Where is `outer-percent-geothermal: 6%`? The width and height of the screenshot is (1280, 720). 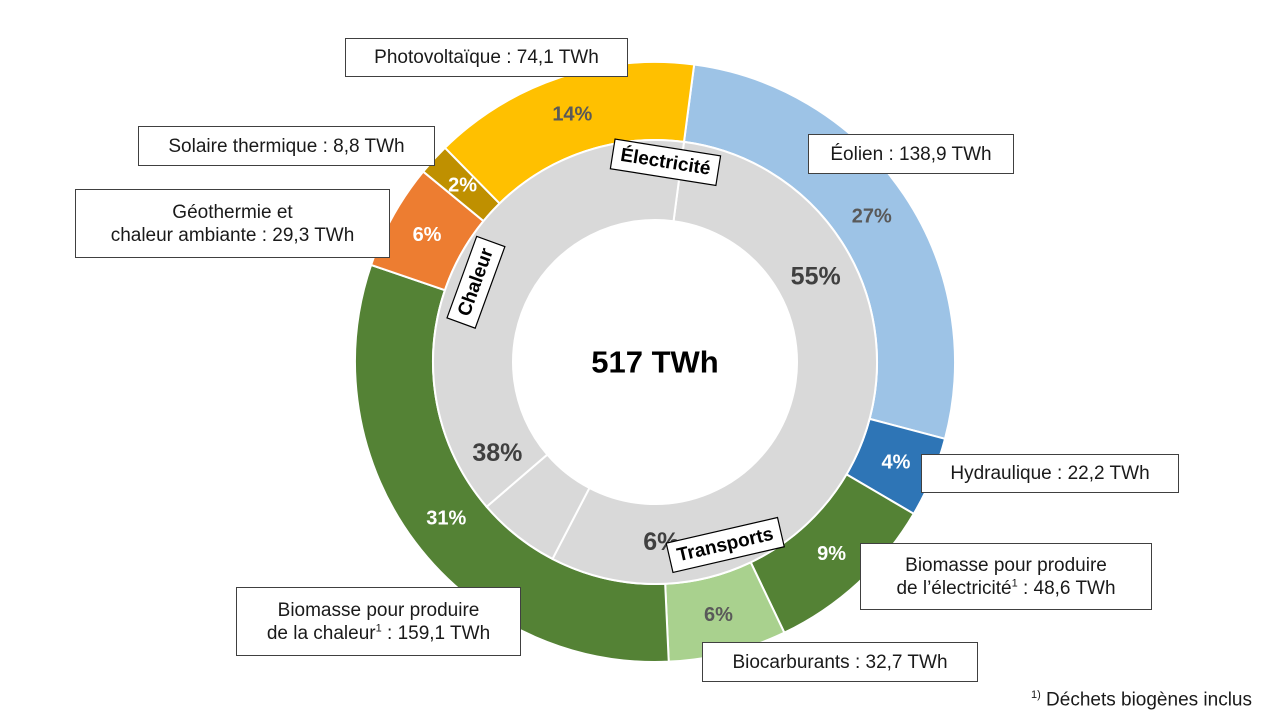
outer-percent-geothermal: 6% is located at coordinates (427, 235).